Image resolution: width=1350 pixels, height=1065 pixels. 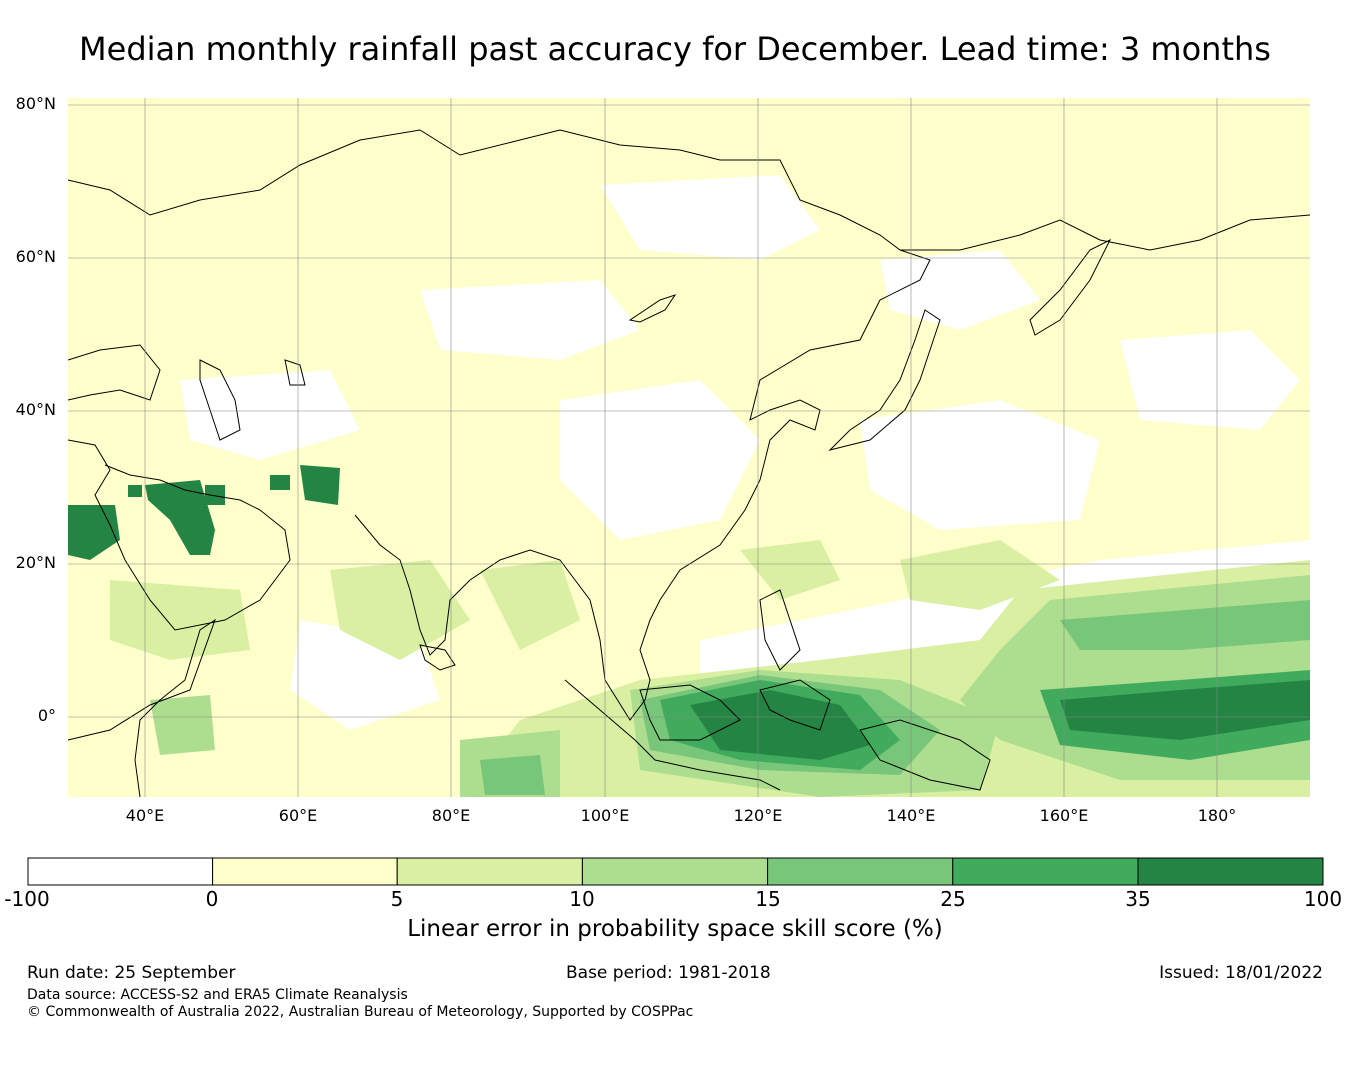 I want to click on lon-label-180: 180°, so click(x=1217, y=815).